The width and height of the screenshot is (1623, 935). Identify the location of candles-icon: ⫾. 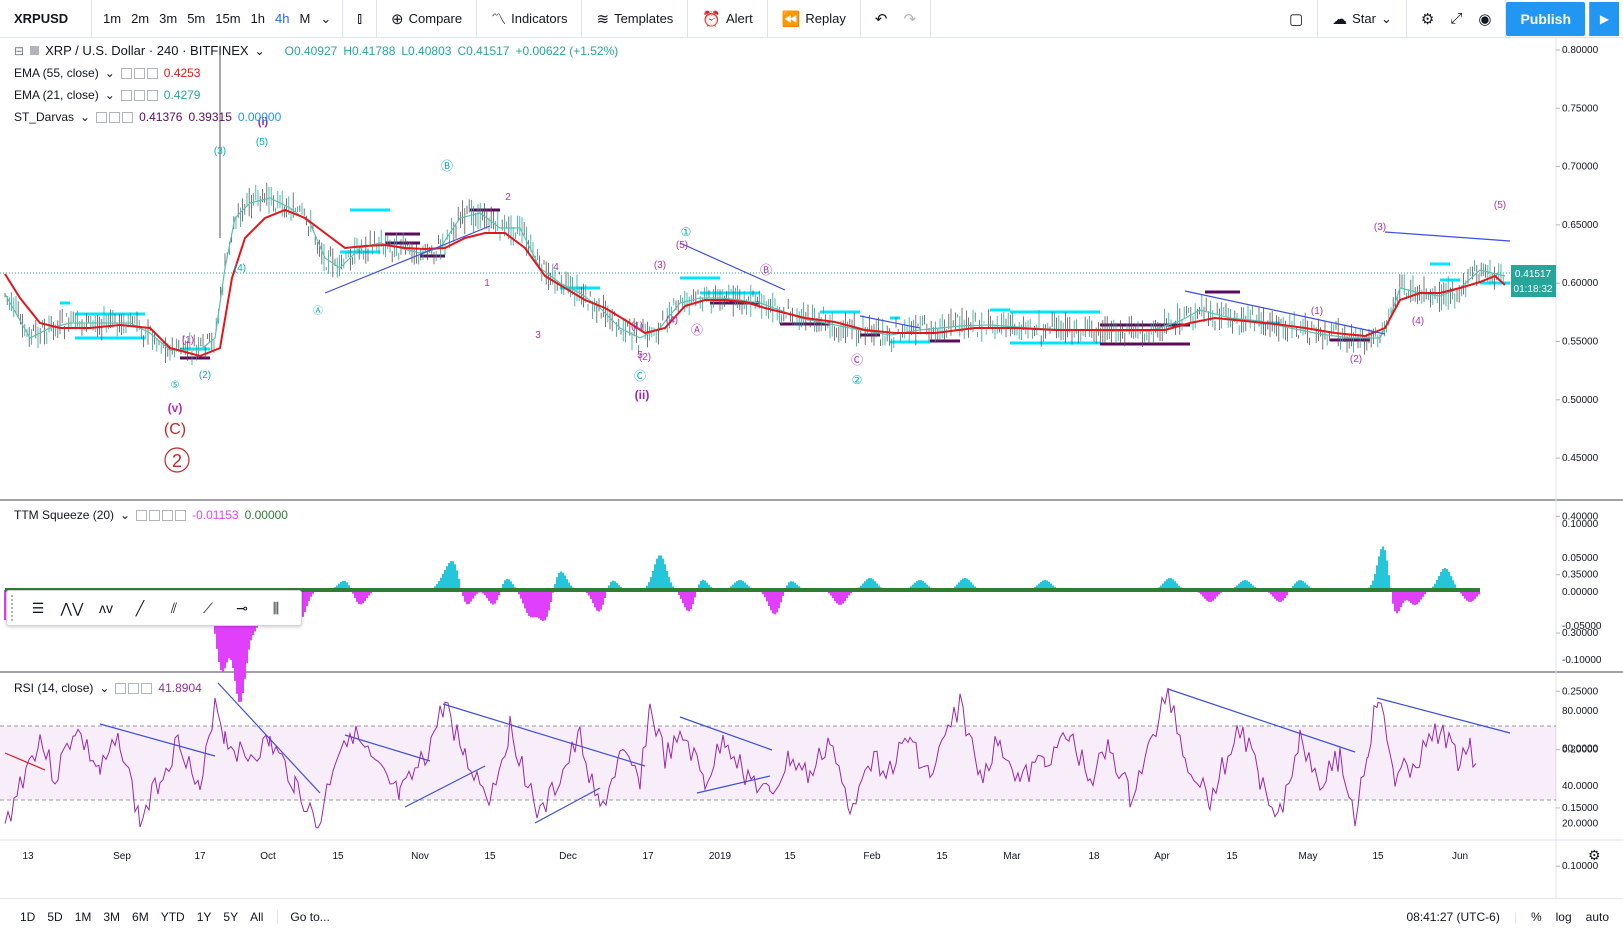
(360, 18).